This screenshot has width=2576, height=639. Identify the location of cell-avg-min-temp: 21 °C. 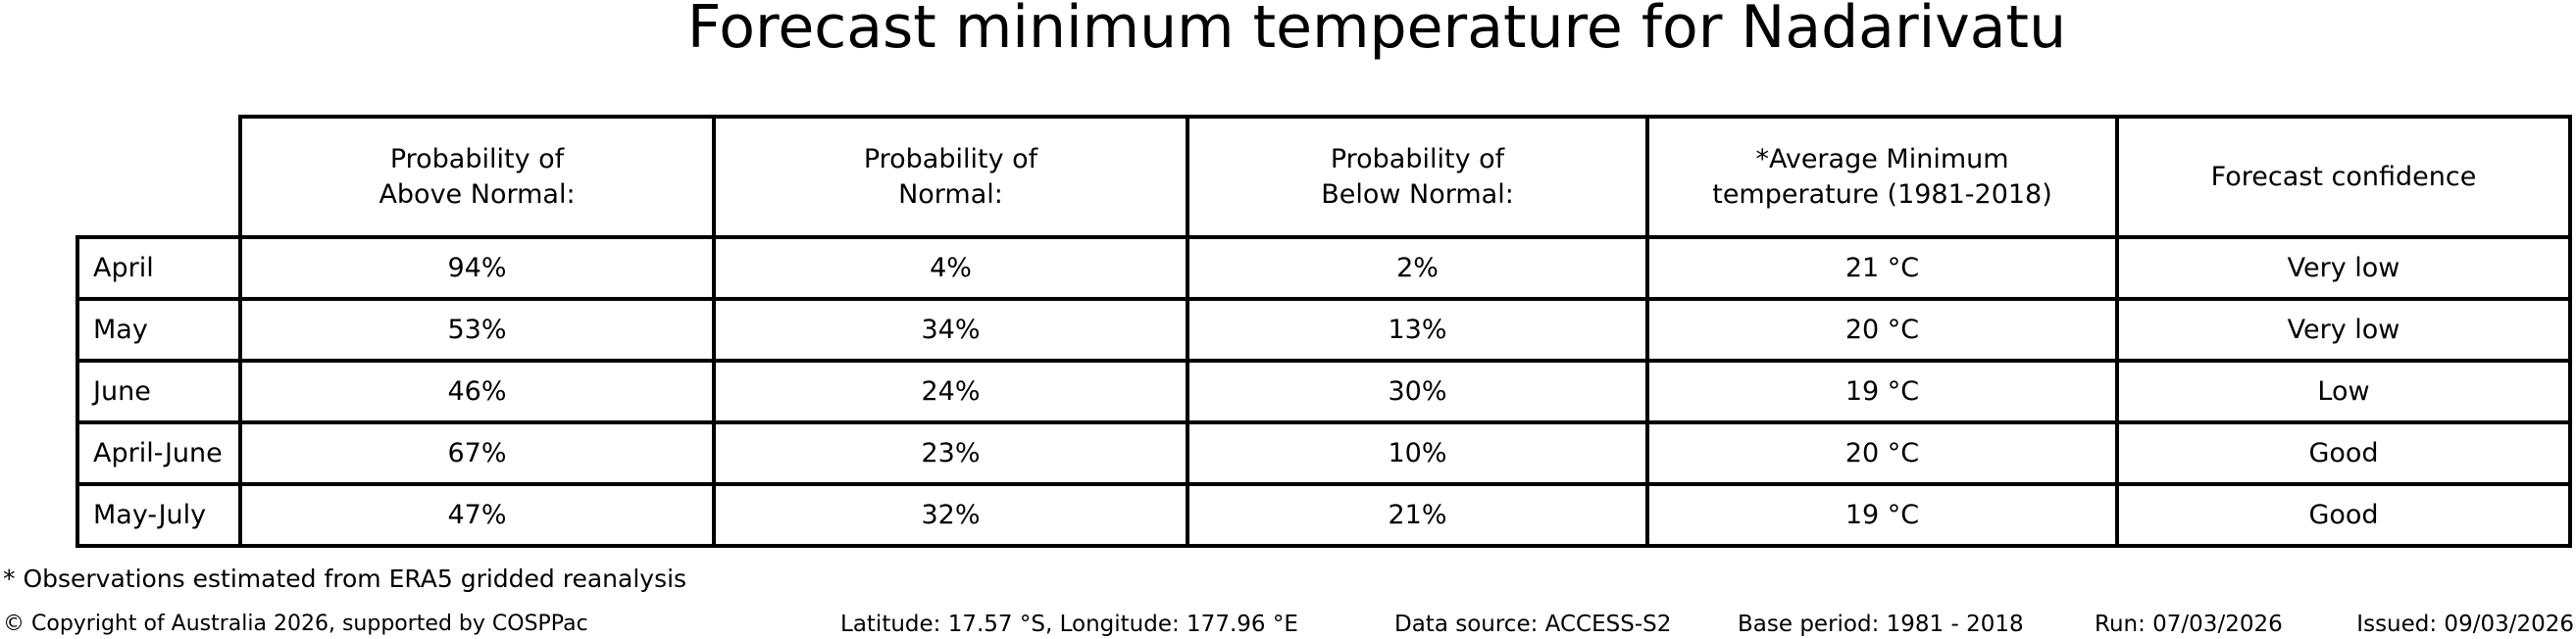
(1882, 268).